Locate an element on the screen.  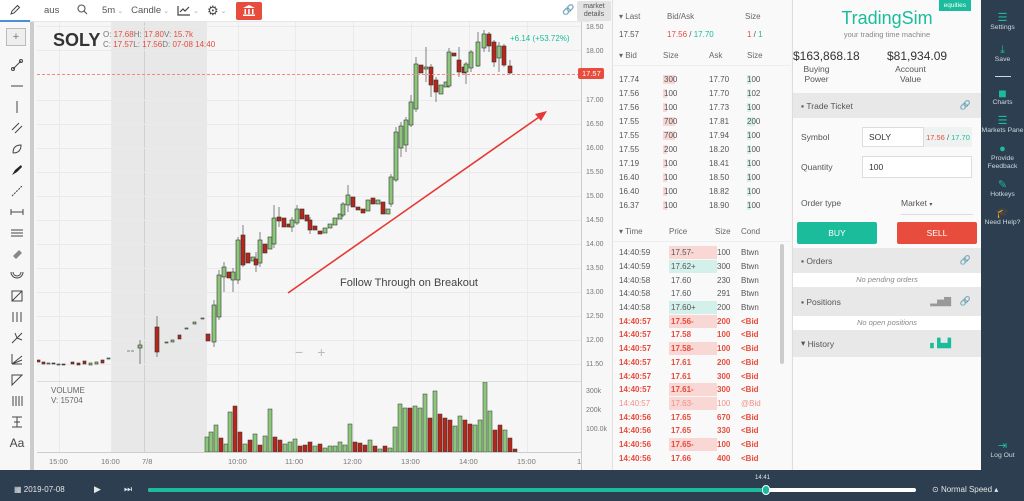
playback-progress is located at coordinates (457, 490).